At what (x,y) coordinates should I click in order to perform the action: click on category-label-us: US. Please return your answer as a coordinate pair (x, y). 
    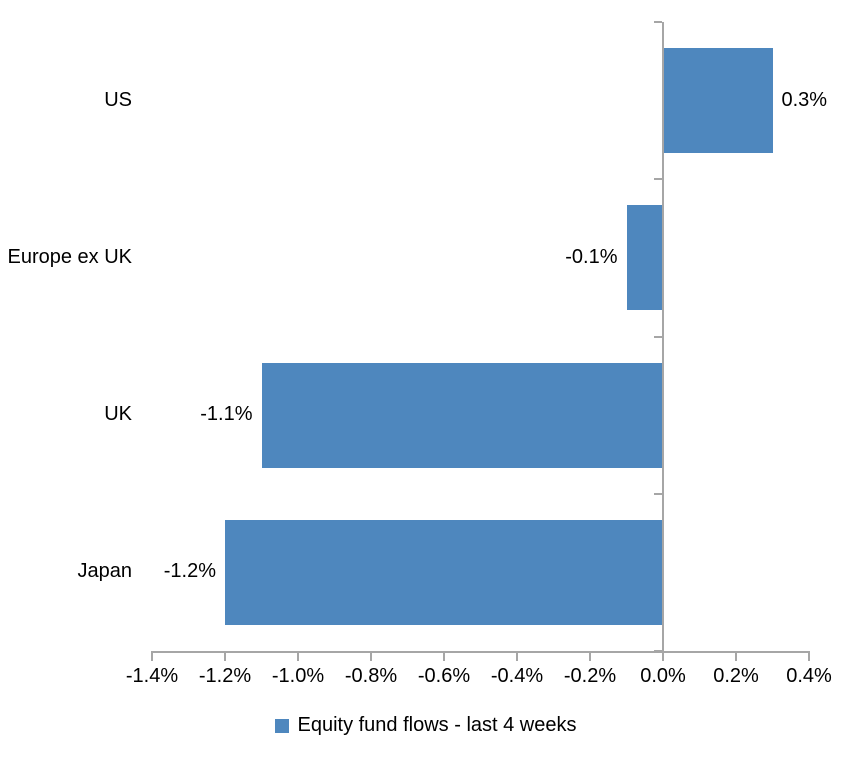
    Looking at the image, I should click on (118, 99).